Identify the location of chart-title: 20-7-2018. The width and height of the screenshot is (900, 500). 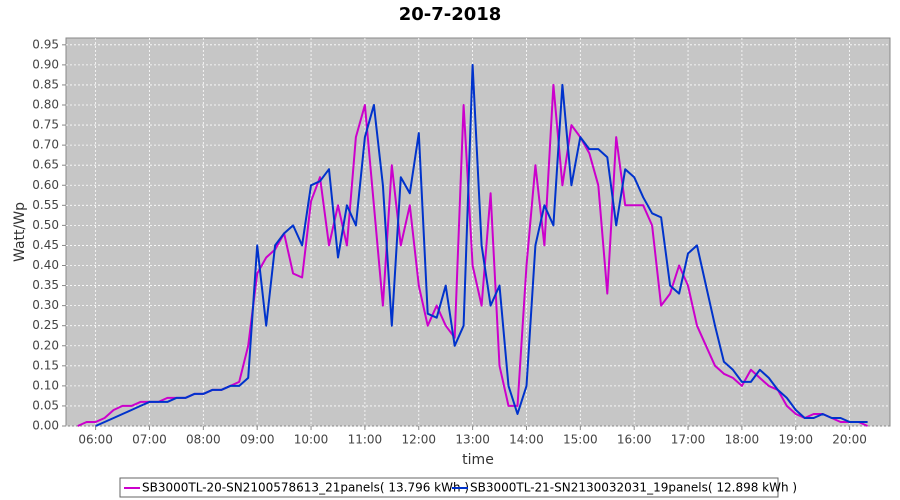
(450, 14).